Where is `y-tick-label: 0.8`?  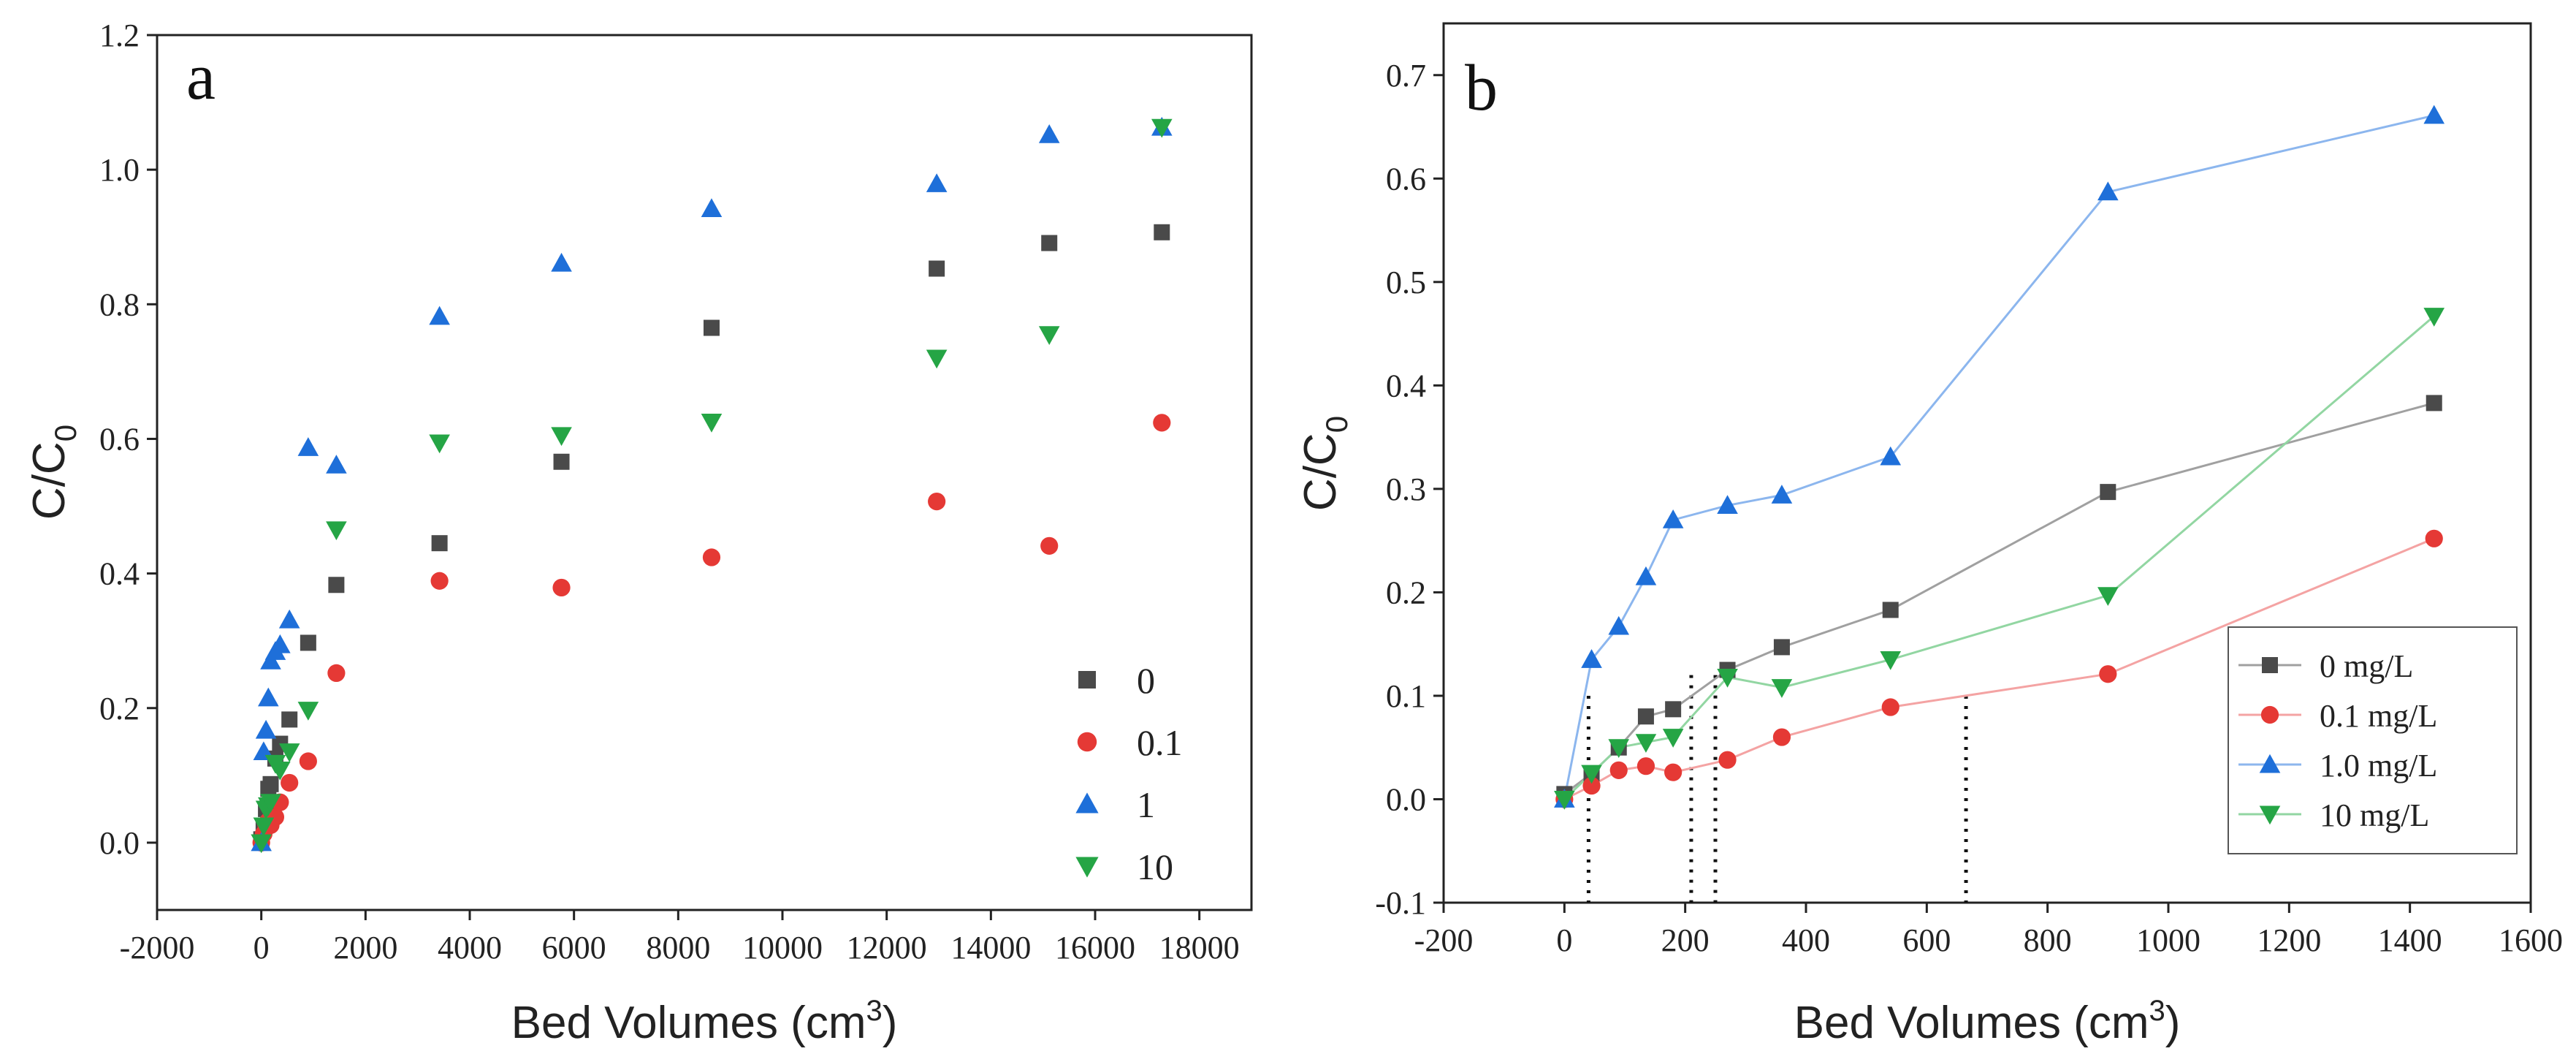 y-tick-label: 0.8 is located at coordinates (119, 304).